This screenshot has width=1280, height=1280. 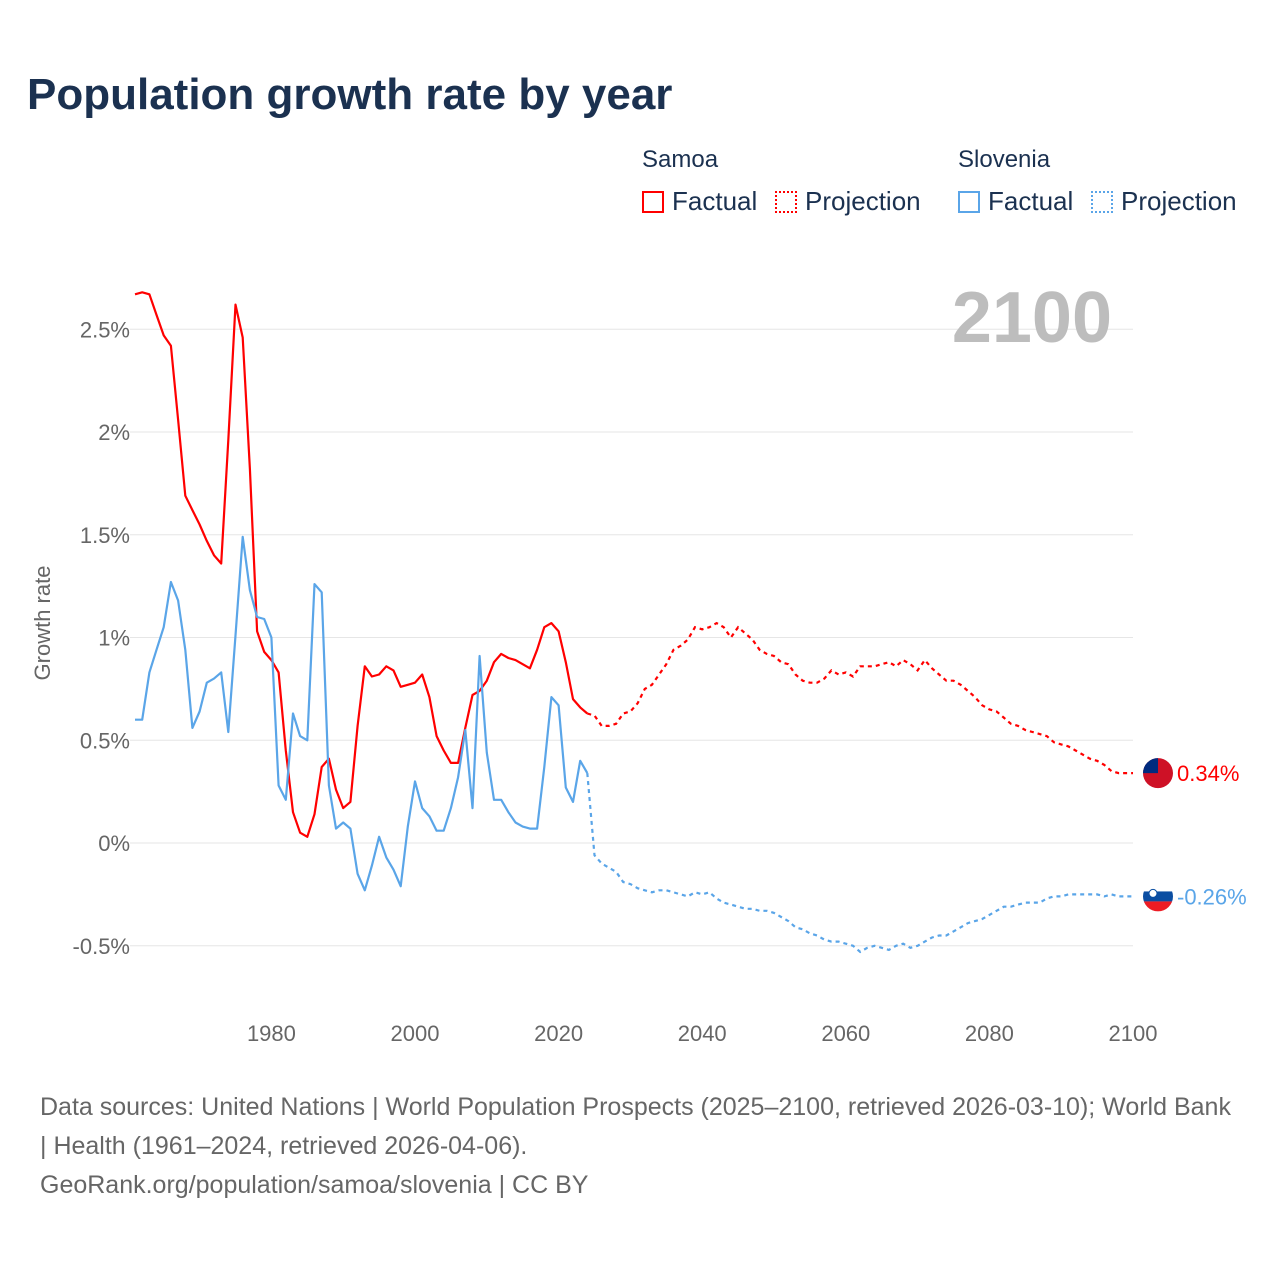 I want to click on slovenia-end-label: -0.26%, so click(x=1212, y=896).